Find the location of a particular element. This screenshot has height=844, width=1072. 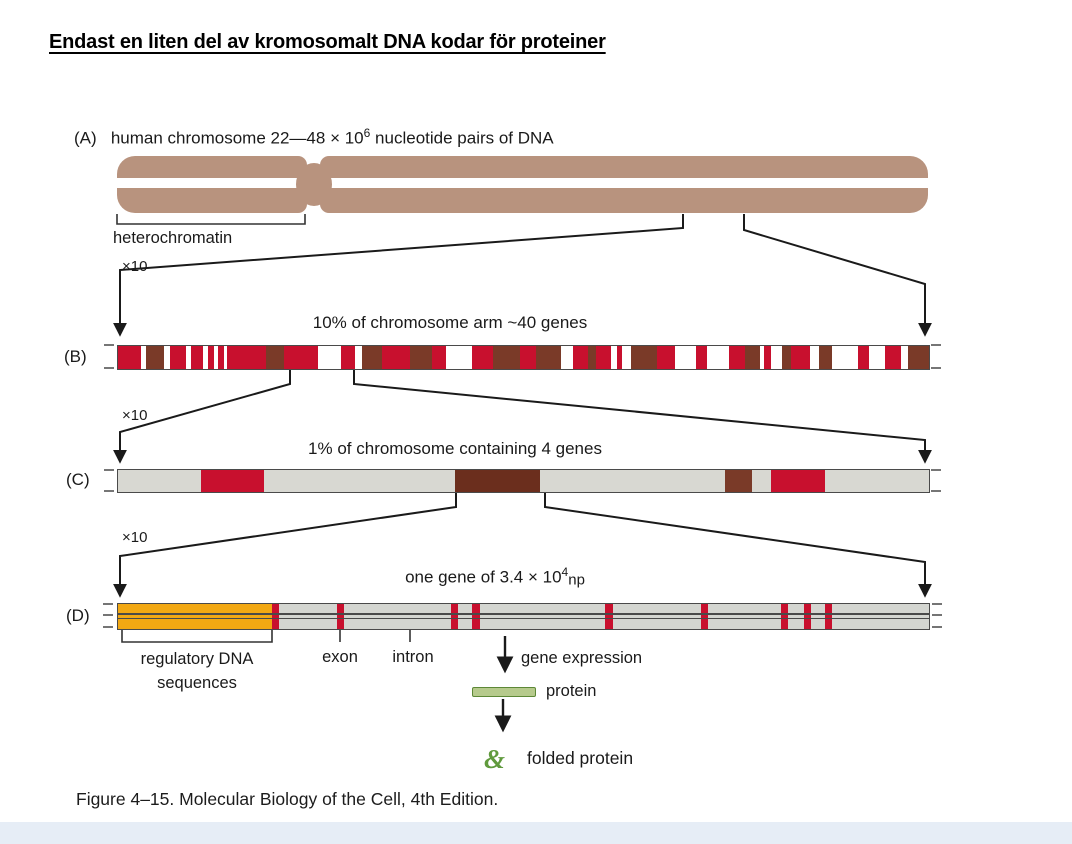

protein-label: protein is located at coordinates (571, 691).